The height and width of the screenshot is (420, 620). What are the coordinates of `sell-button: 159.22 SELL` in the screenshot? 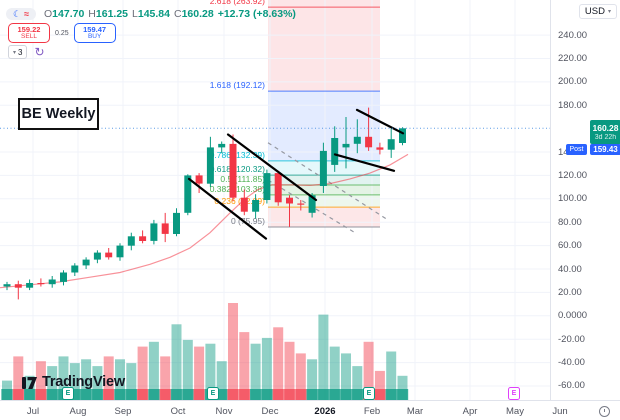 It's located at (29, 33).